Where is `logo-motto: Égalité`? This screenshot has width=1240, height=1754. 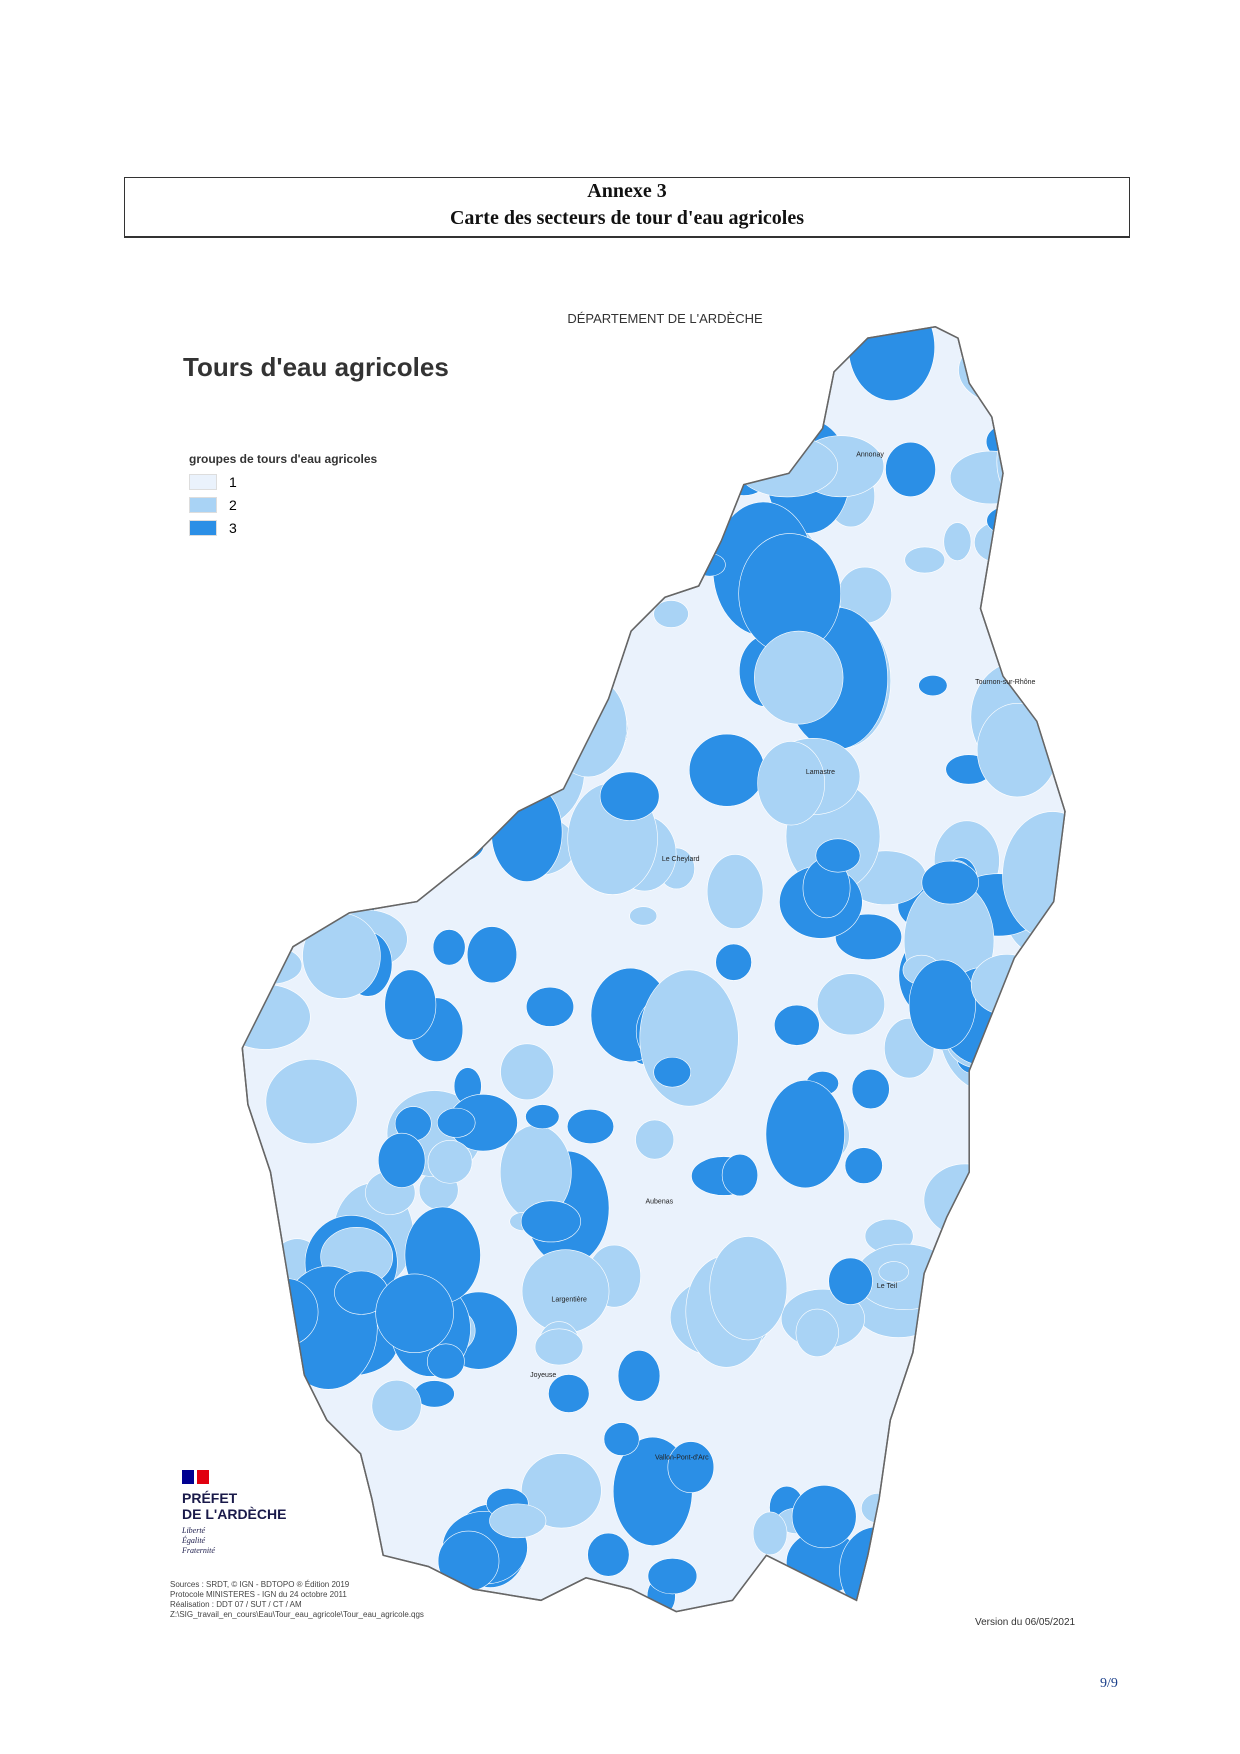 logo-motto: Égalité is located at coordinates (194, 1540).